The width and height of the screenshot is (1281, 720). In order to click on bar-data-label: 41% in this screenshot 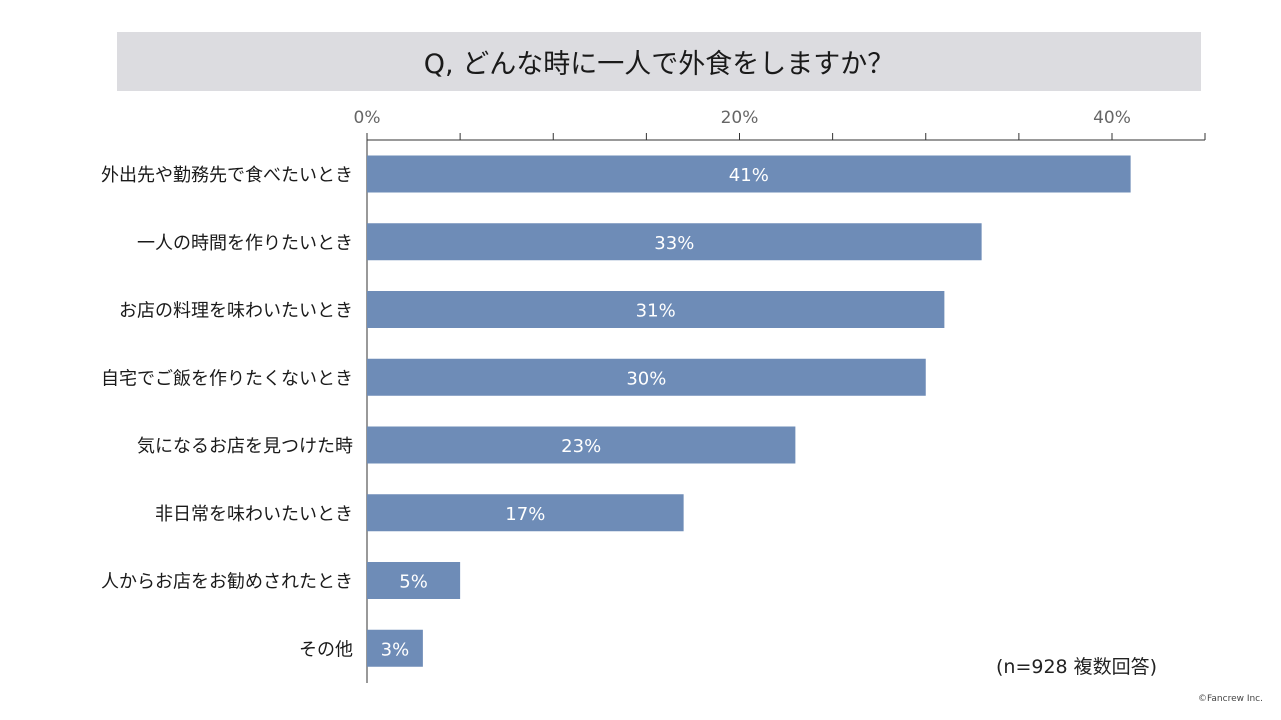, I will do `click(749, 175)`.